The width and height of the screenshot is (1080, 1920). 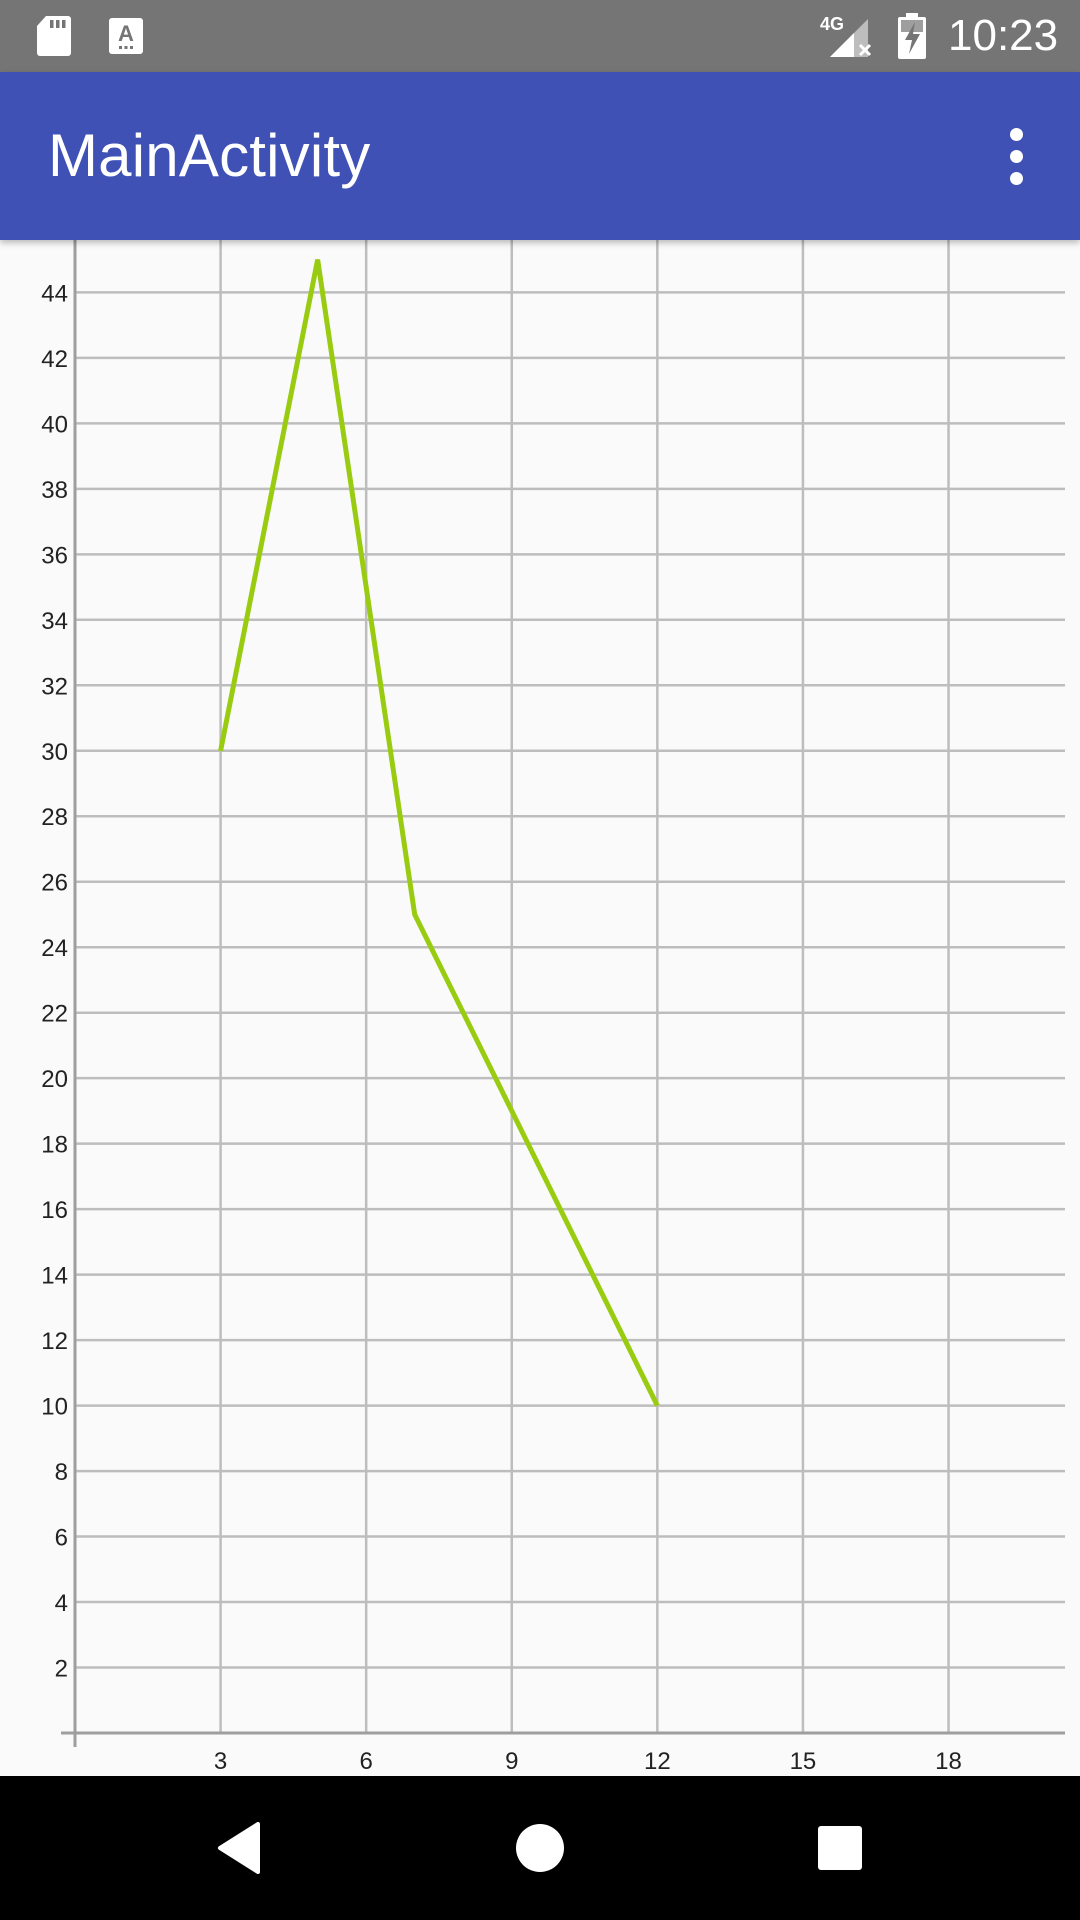 I want to click on home-circle-icon, so click(x=540, y=1848).